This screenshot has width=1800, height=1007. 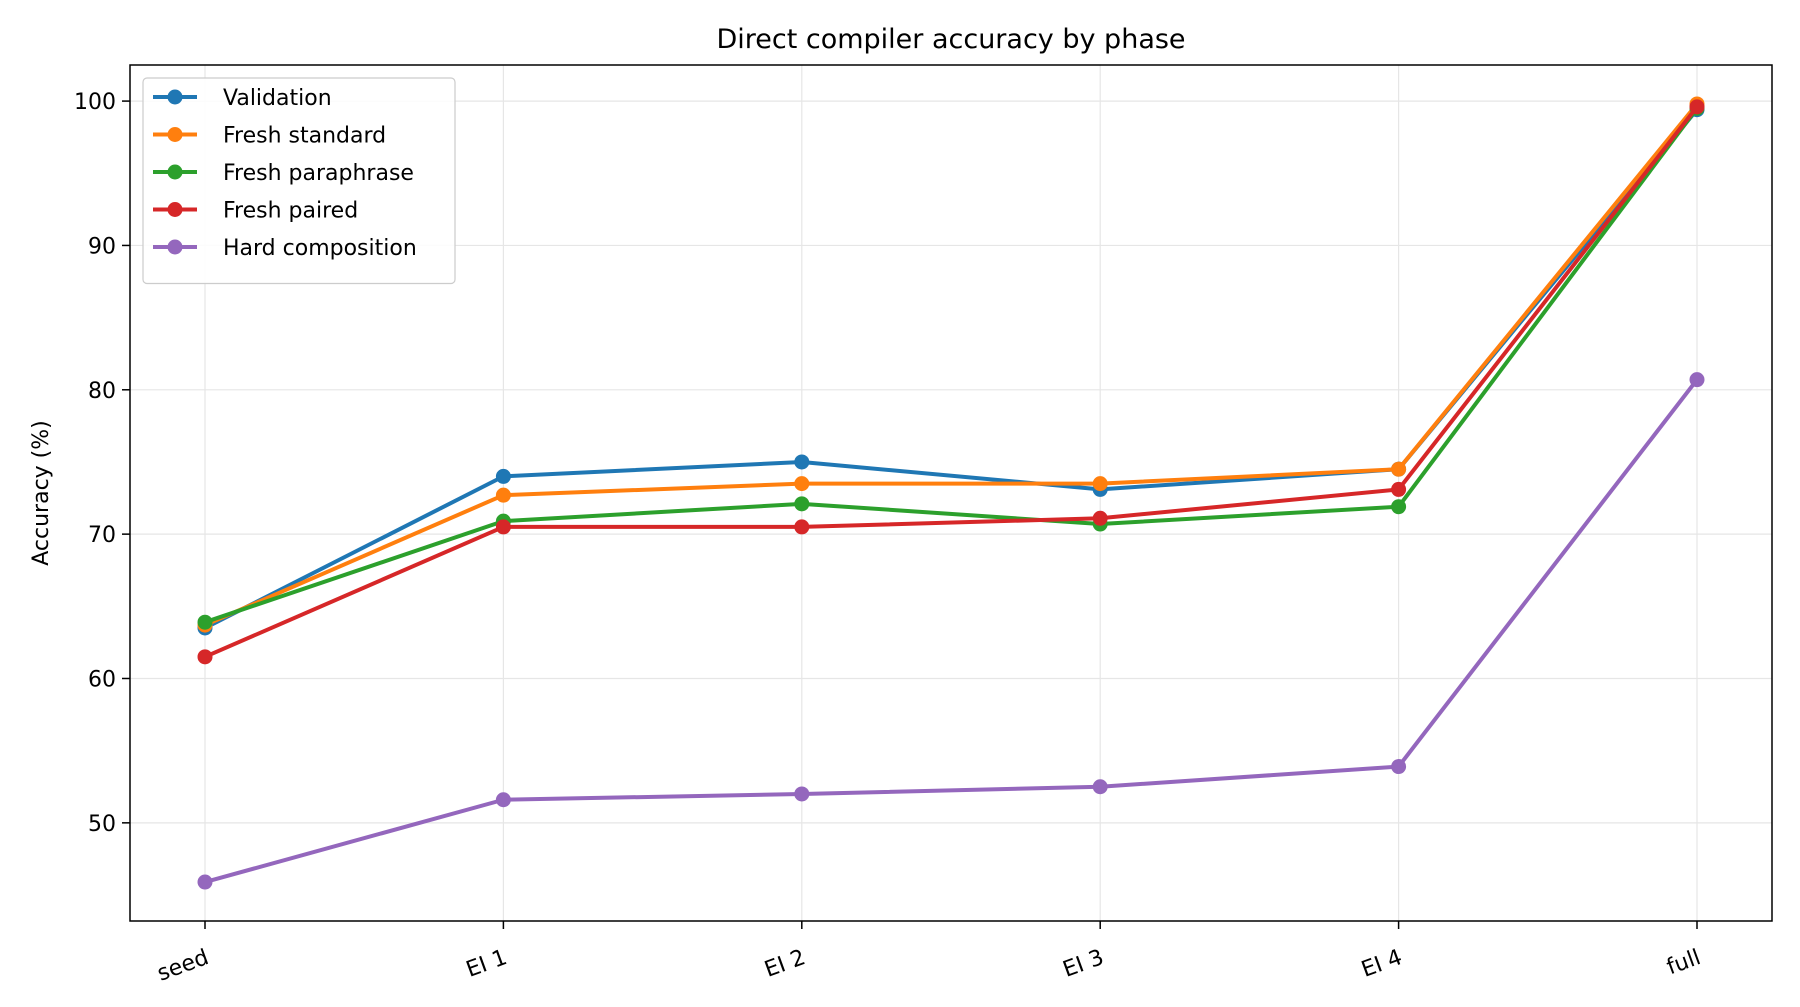 What do you see at coordinates (290, 211) in the screenshot?
I see `legend-label: Fresh paired` at bounding box center [290, 211].